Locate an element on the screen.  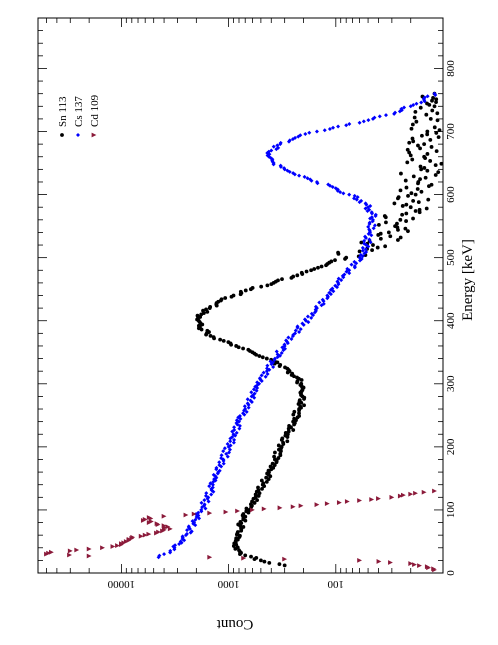
legend-marker is located at coordinates (62, 135).